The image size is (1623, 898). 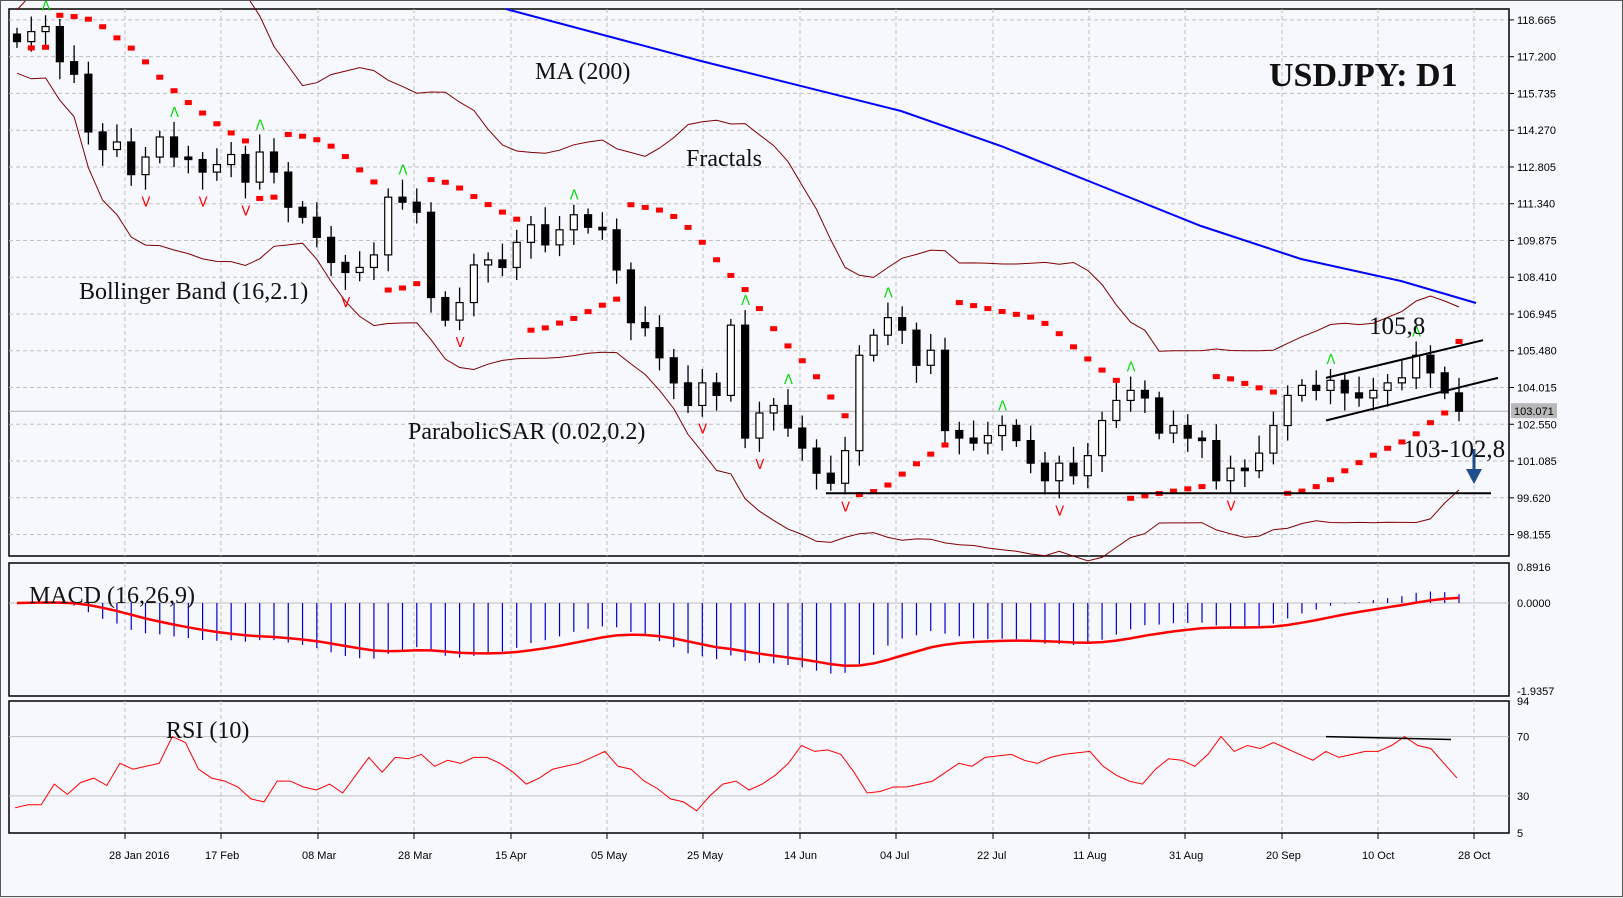 What do you see at coordinates (800, 856) in the screenshot?
I see `x-tick-label: 14 Jun` at bounding box center [800, 856].